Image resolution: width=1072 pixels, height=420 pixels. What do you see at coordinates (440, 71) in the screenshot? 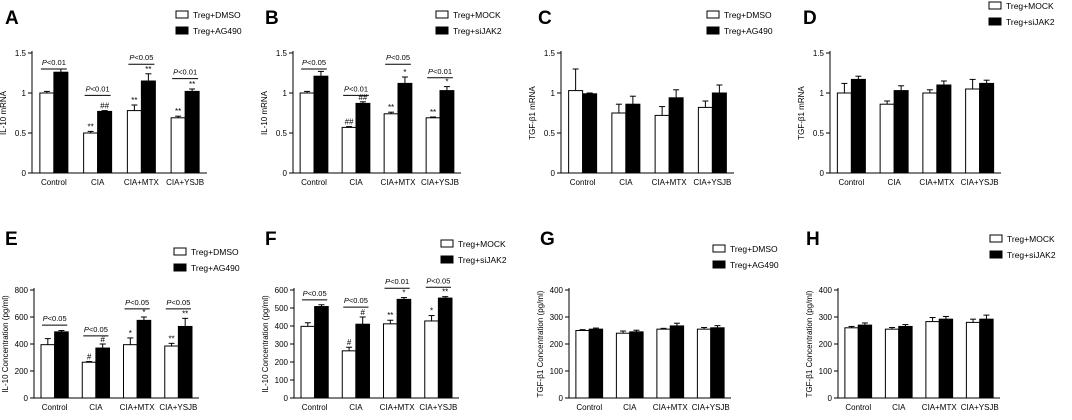
I see `p-value-label: P<0.01` at bounding box center [440, 71].